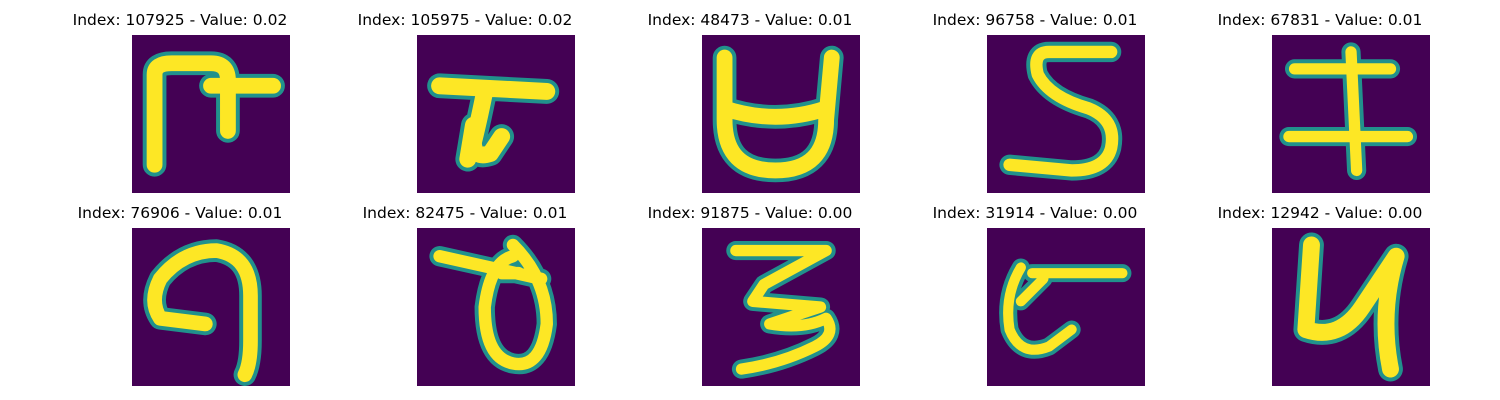  What do you see at coordinates (750, 20) in the screenshot?
I see `panel-title: Index: 48473 - Value: 0.01` at bounding box center [750, 20].